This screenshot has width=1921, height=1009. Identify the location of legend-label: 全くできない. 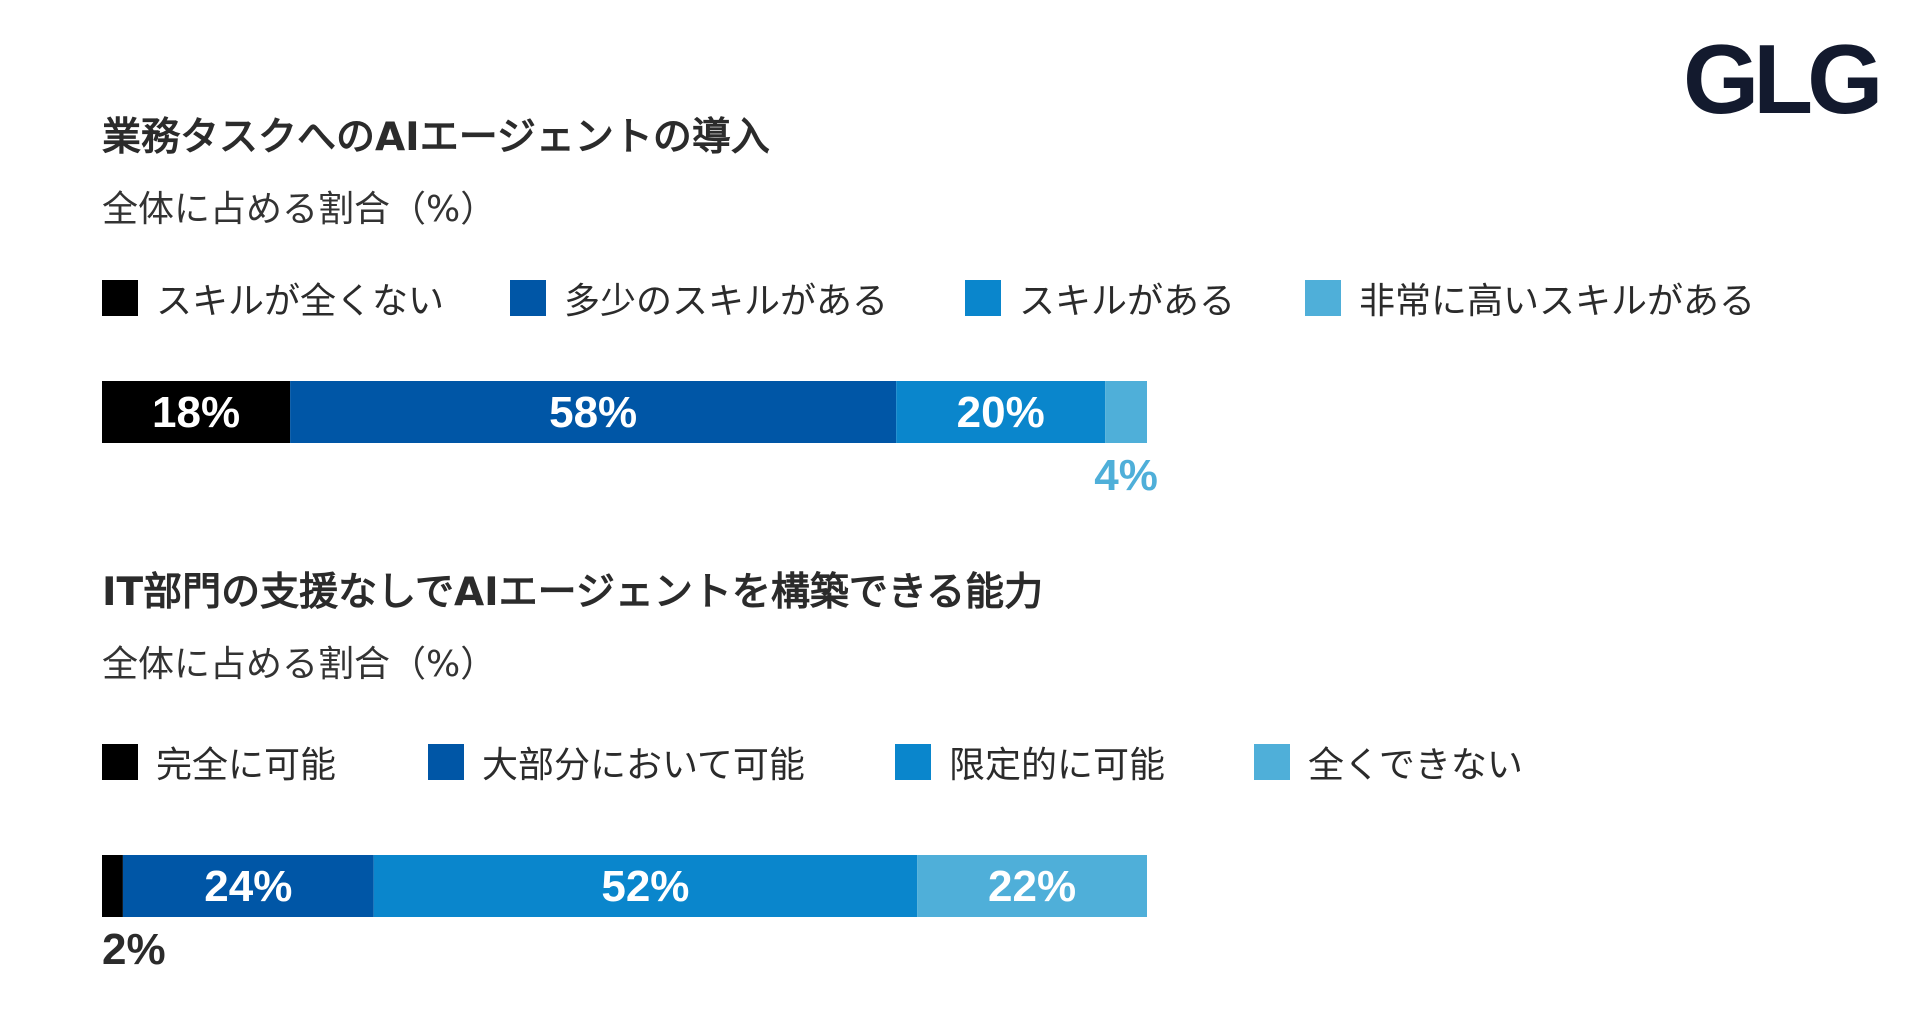
(1415, 765).